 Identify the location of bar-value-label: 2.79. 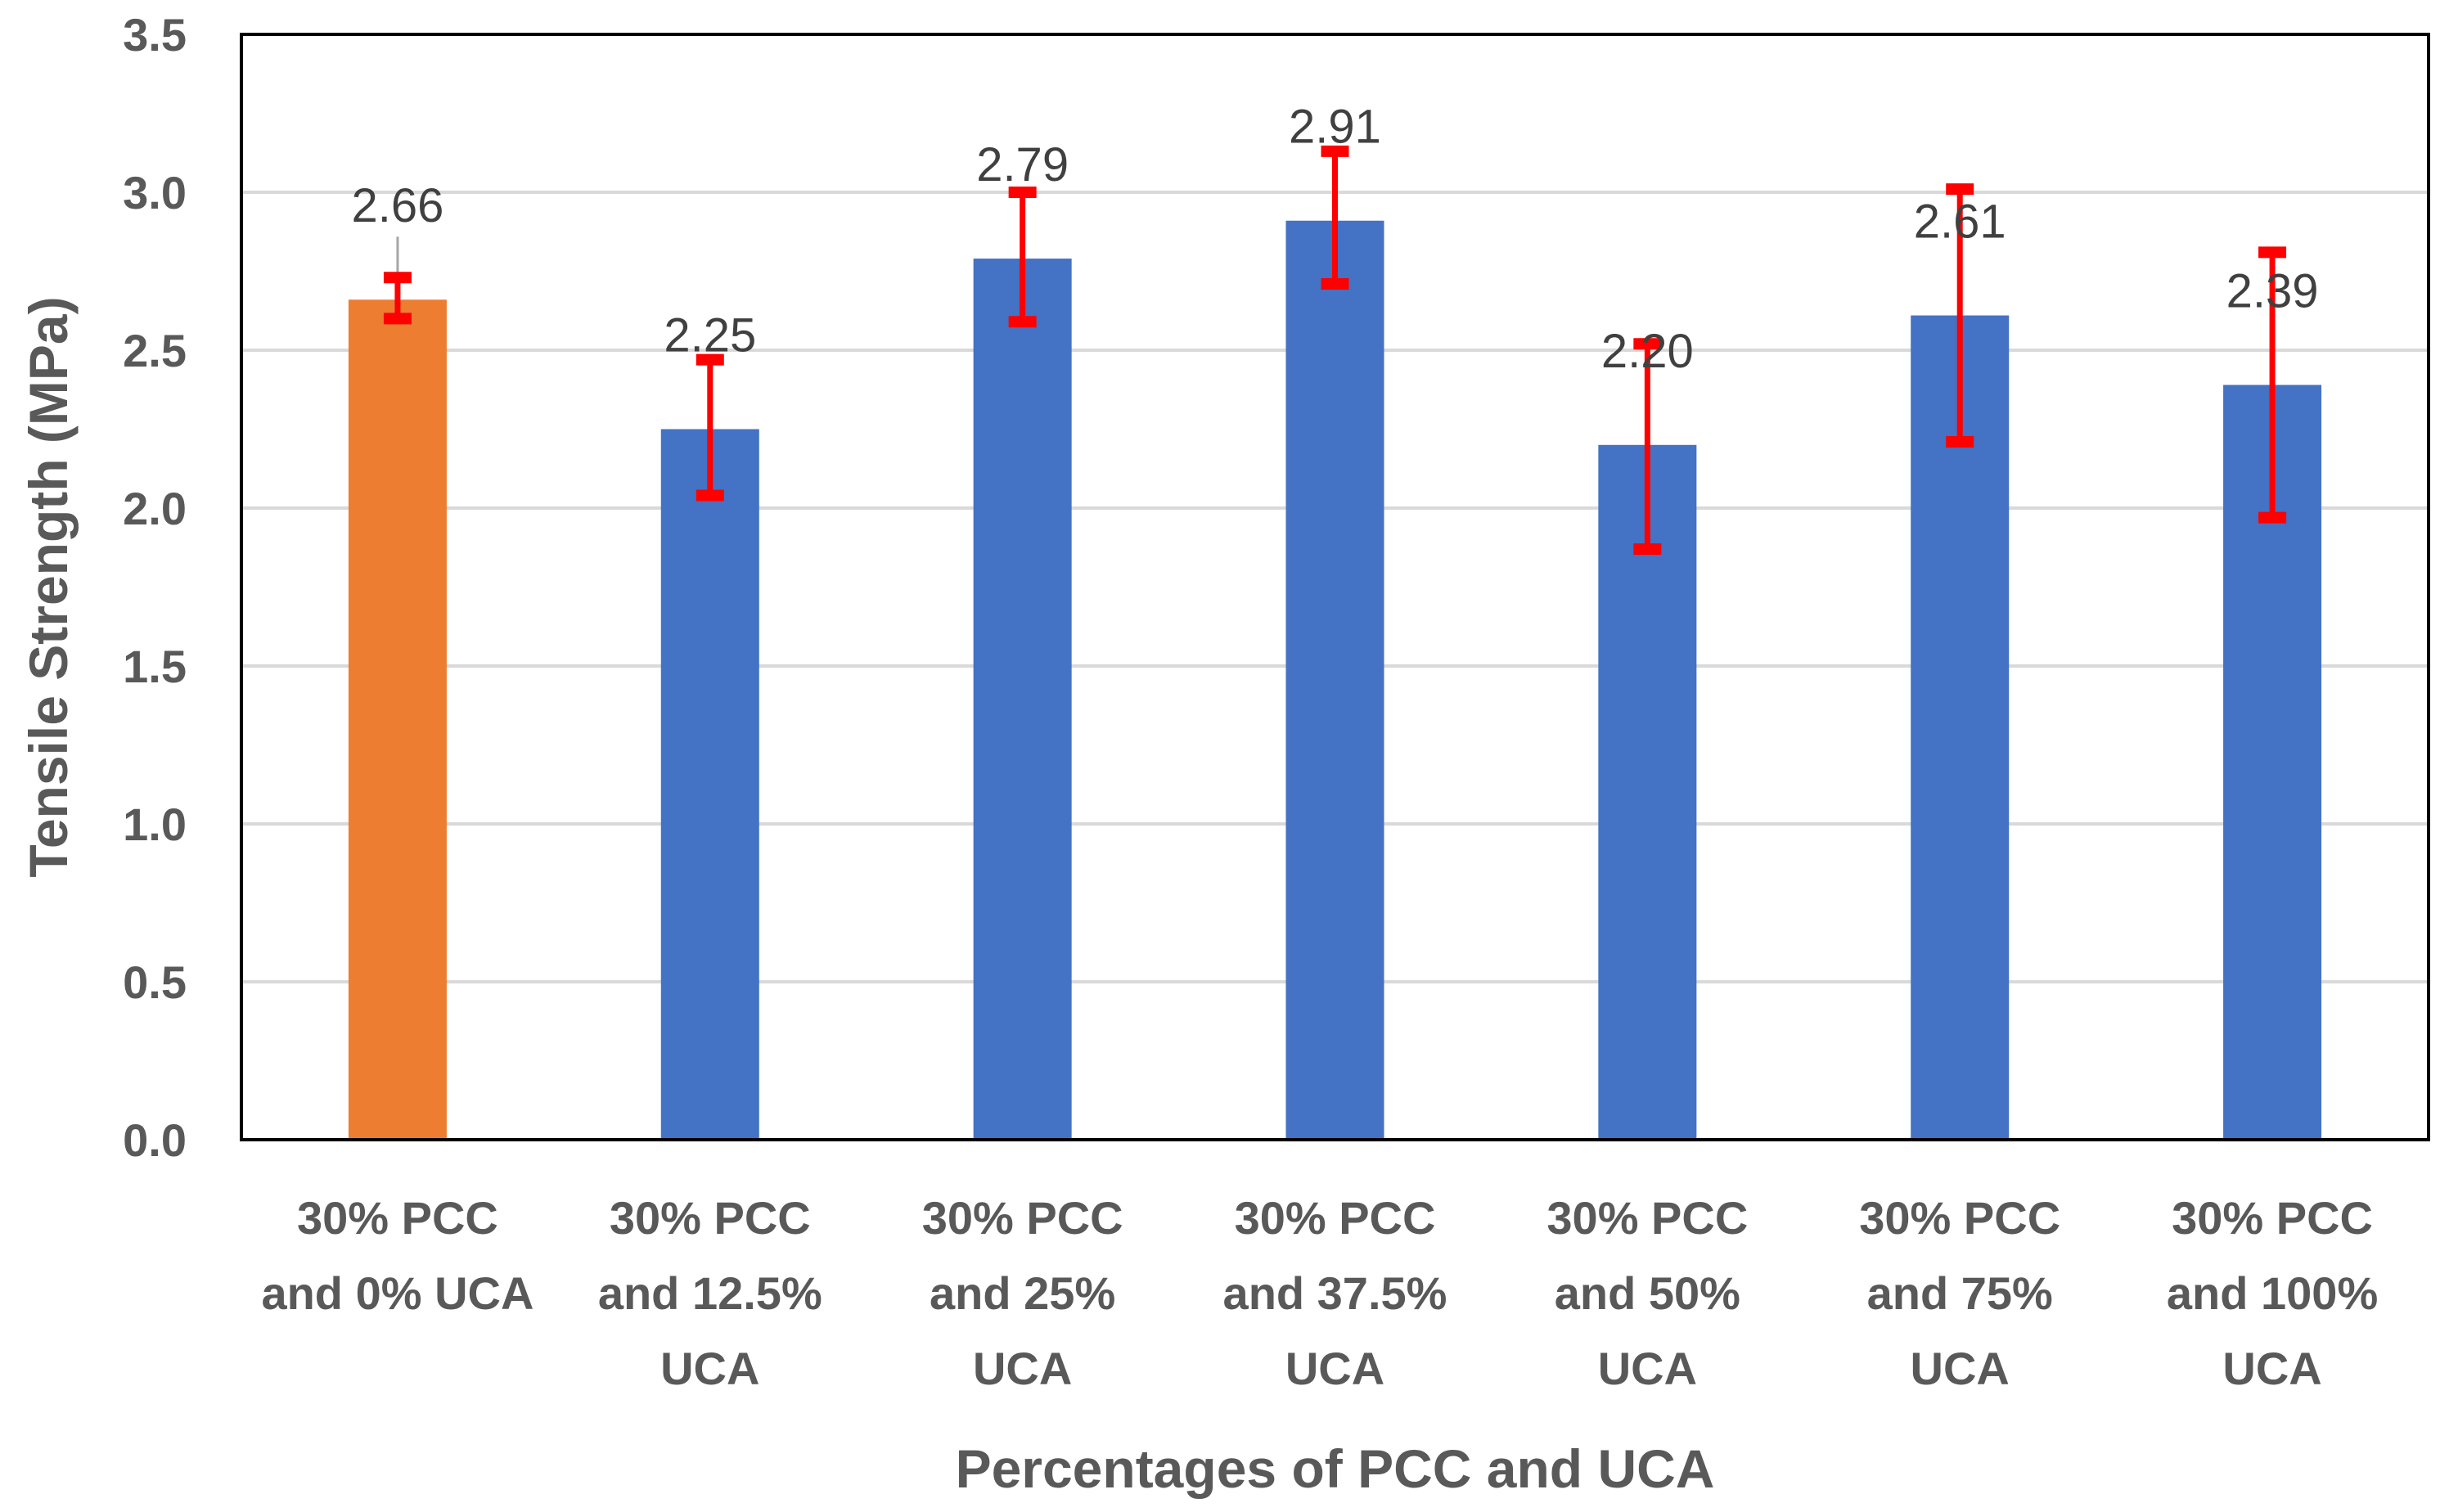
(1022, 165).